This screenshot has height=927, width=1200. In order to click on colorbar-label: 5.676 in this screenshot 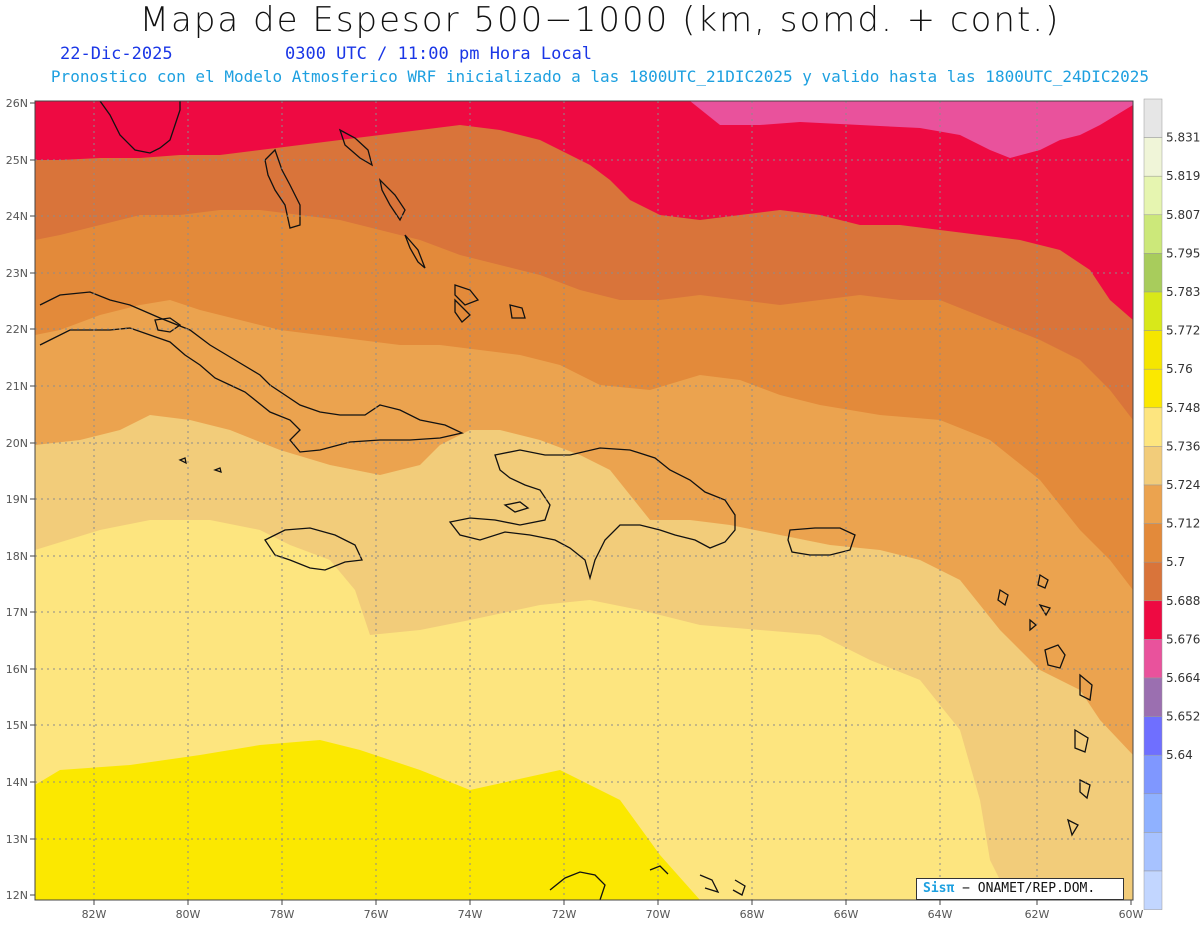, I will do `click(1183, 639)`.